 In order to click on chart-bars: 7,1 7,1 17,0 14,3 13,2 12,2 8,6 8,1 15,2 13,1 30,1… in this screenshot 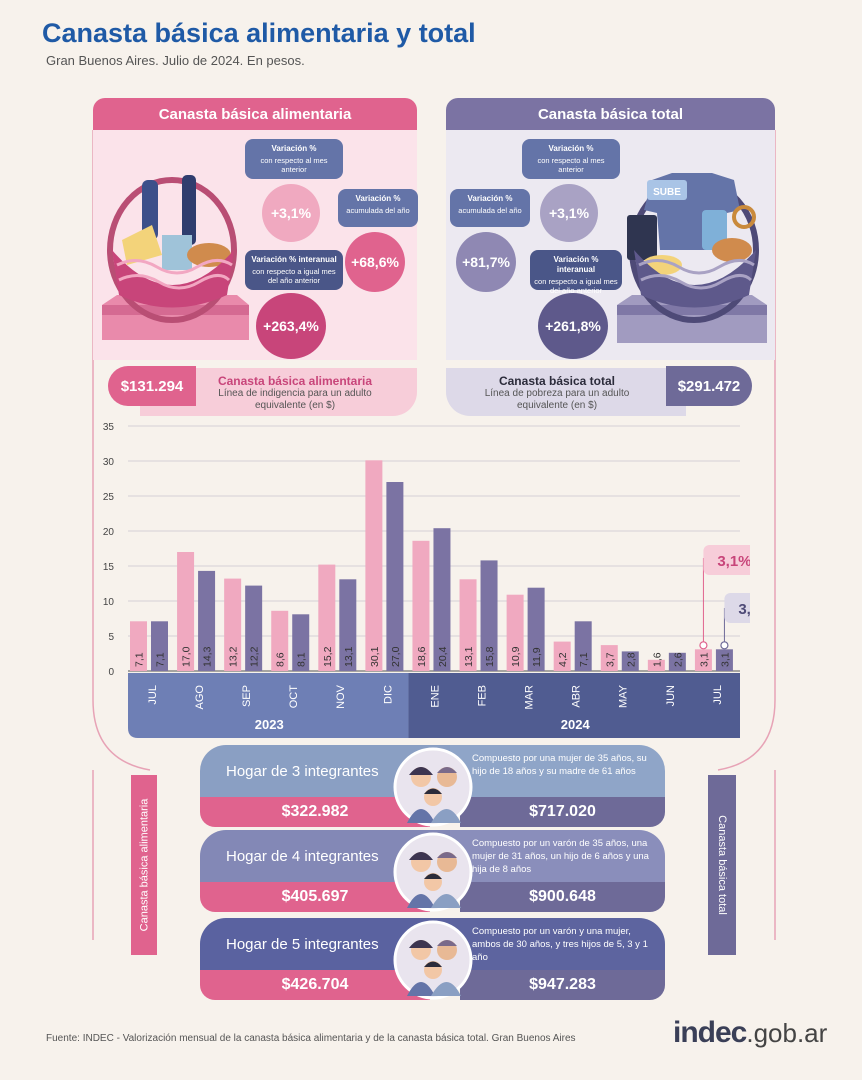, I will do `click(431, 565)`.